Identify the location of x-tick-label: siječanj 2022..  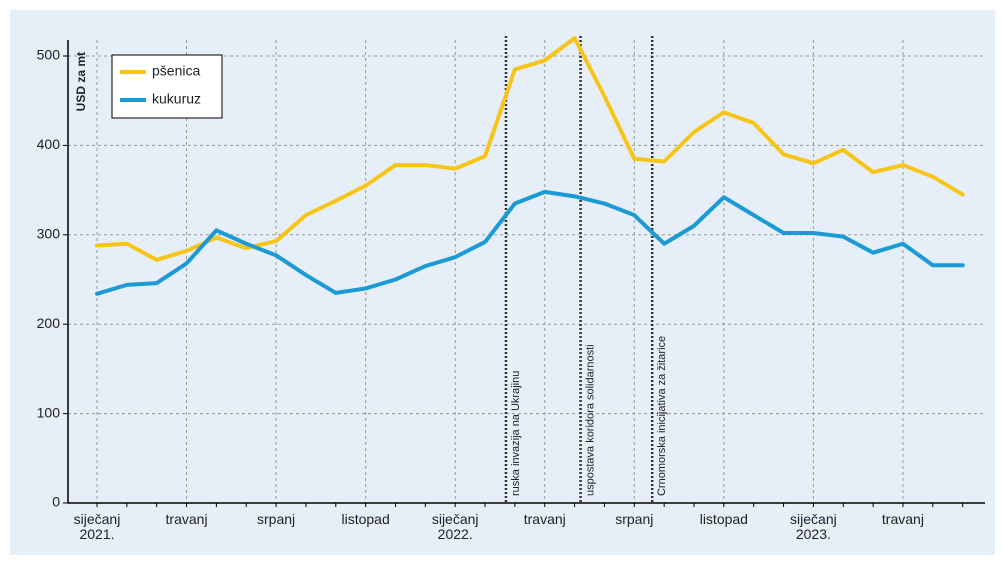
(455, 526).